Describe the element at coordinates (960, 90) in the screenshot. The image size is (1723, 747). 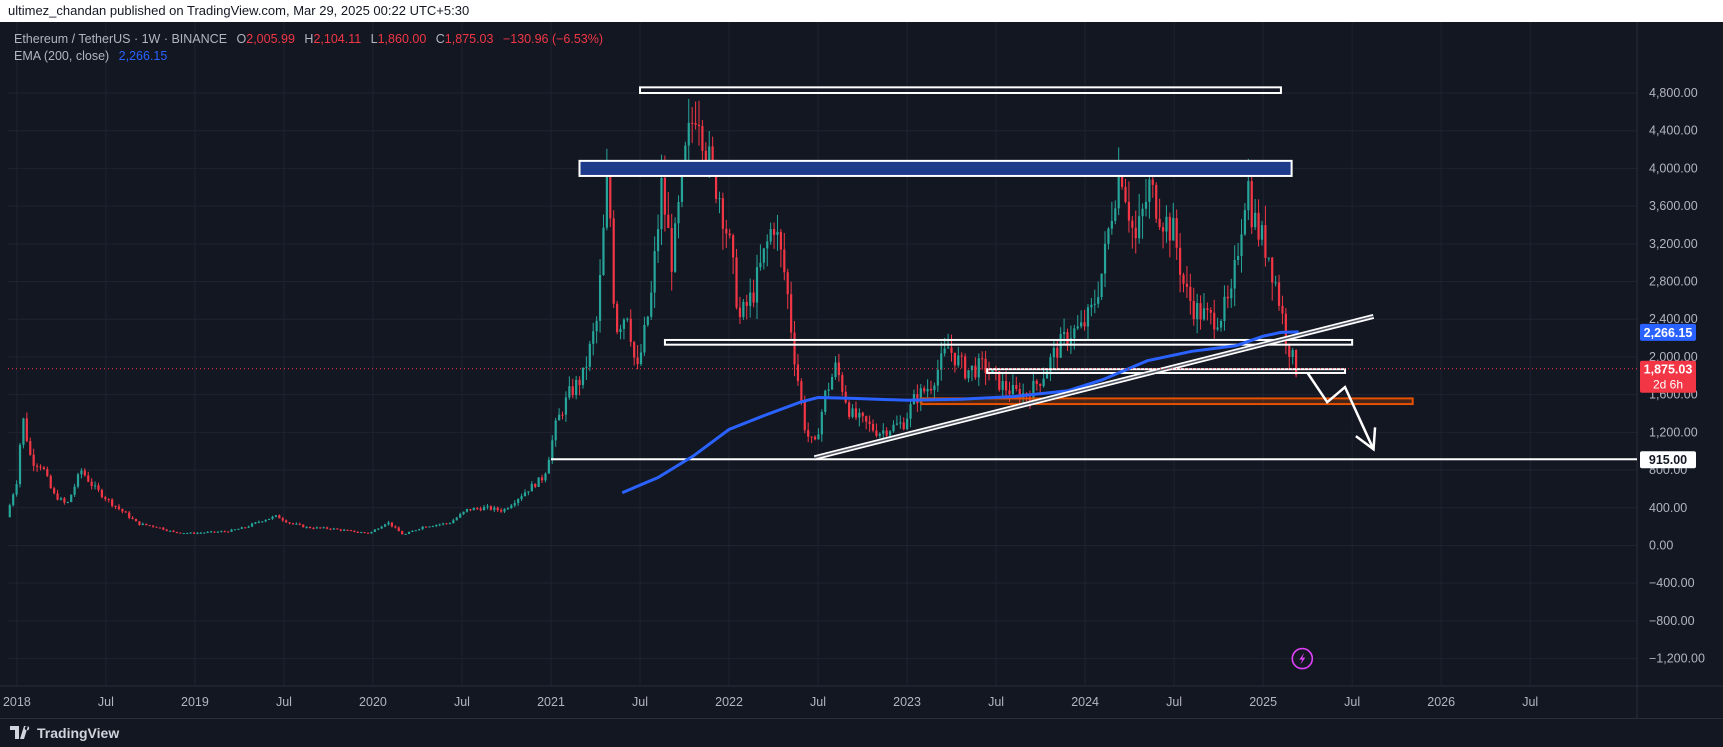
I see `top-resistance-box` at that location.